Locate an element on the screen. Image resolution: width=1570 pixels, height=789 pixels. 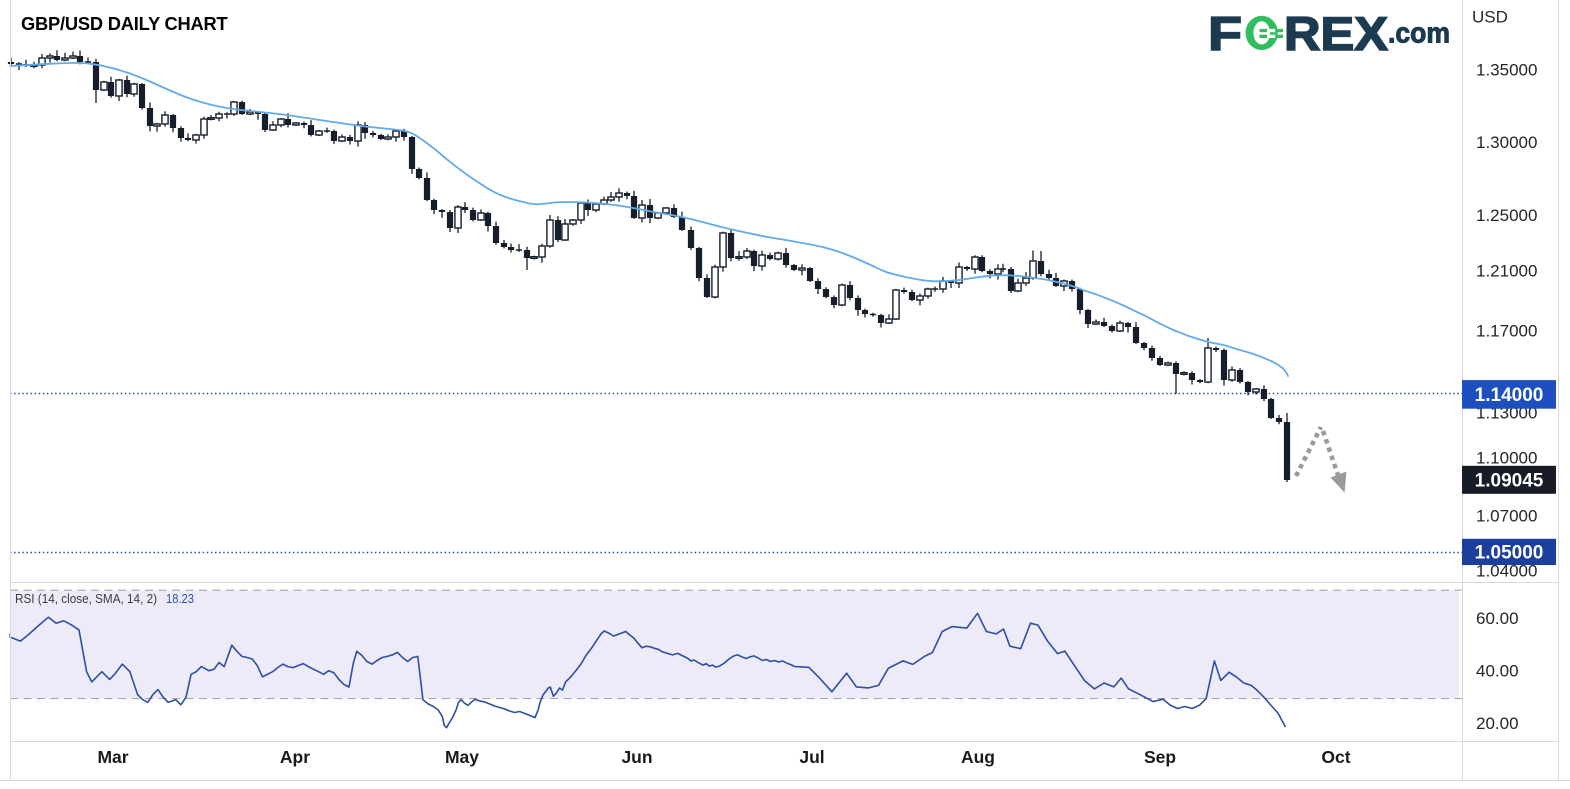
svg-text: 1.35000 is located at coordinates (1506, 70).